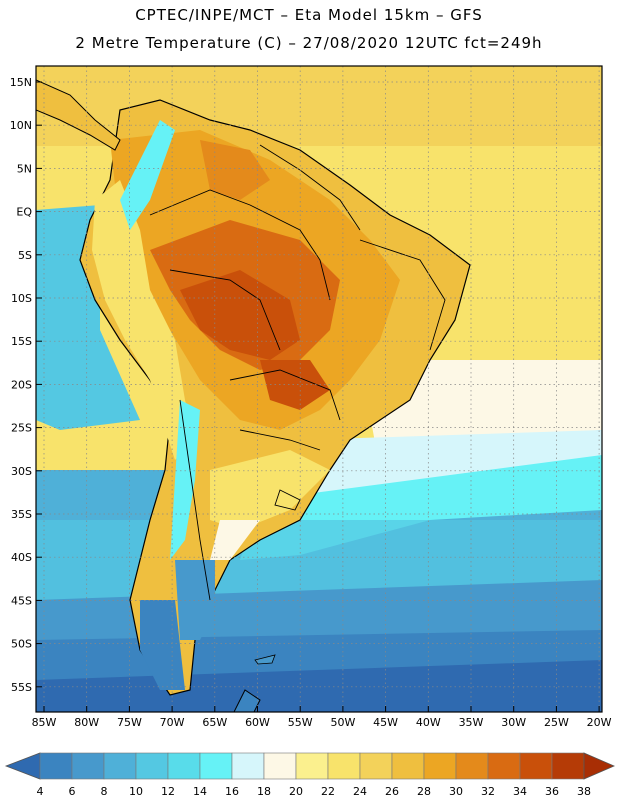 Image resolution: width=618 pixels, height=800 pixels. Describe the element at coordinates (599, 722) in the screenshot. I see `lon-label: 20W` at that location.